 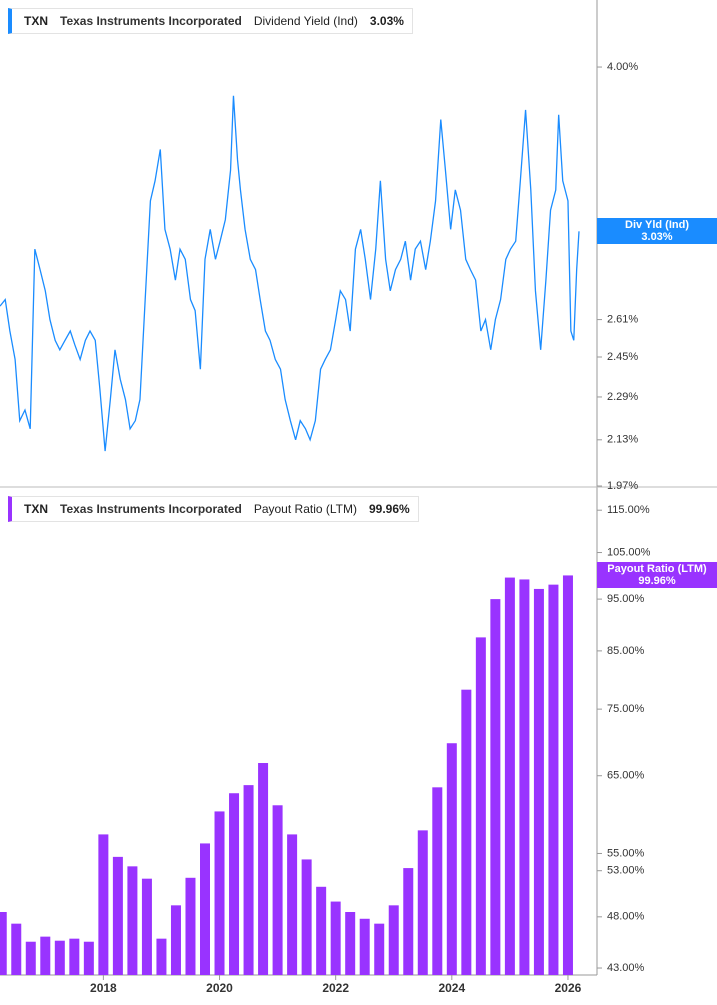 I want to click on y-tick-label: 2.45%, so click(x=622, y=357).